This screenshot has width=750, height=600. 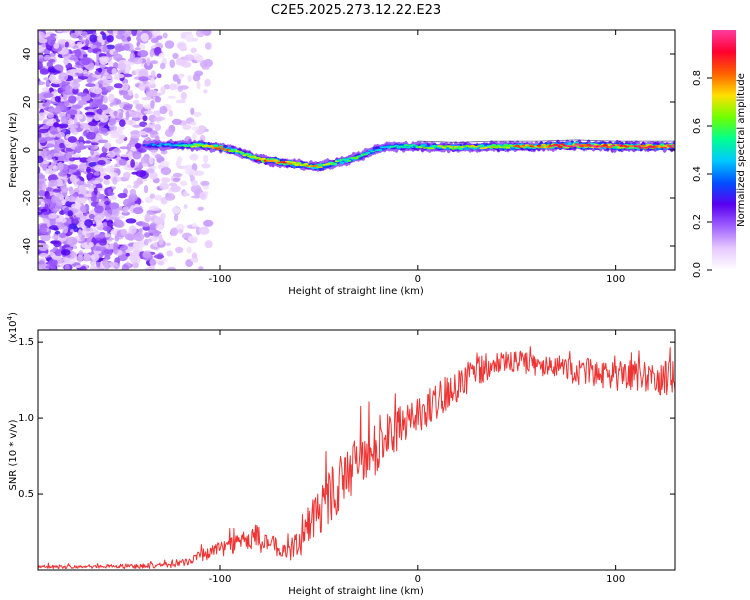 What do you see at coordinates (356, 10) in the screenshot?
I see `figure-title: C2E5.2025.273.12.22.E23` at bounding box center [356, 10].